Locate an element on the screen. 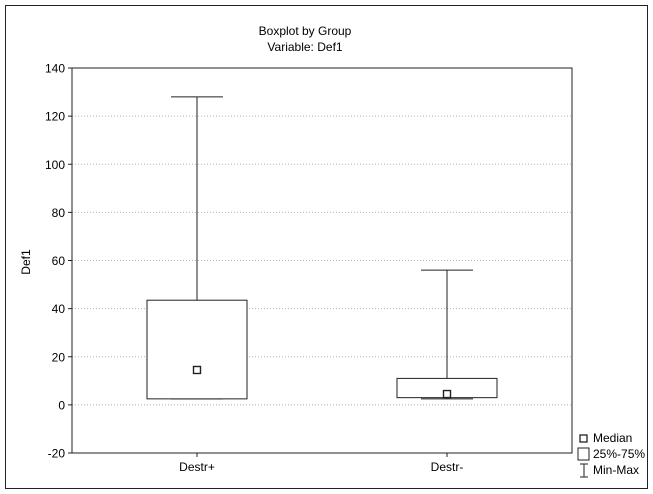 The height and width of the screenshot is (494, 653). y-tick-label: 40 is located at coordinates (59, 309).